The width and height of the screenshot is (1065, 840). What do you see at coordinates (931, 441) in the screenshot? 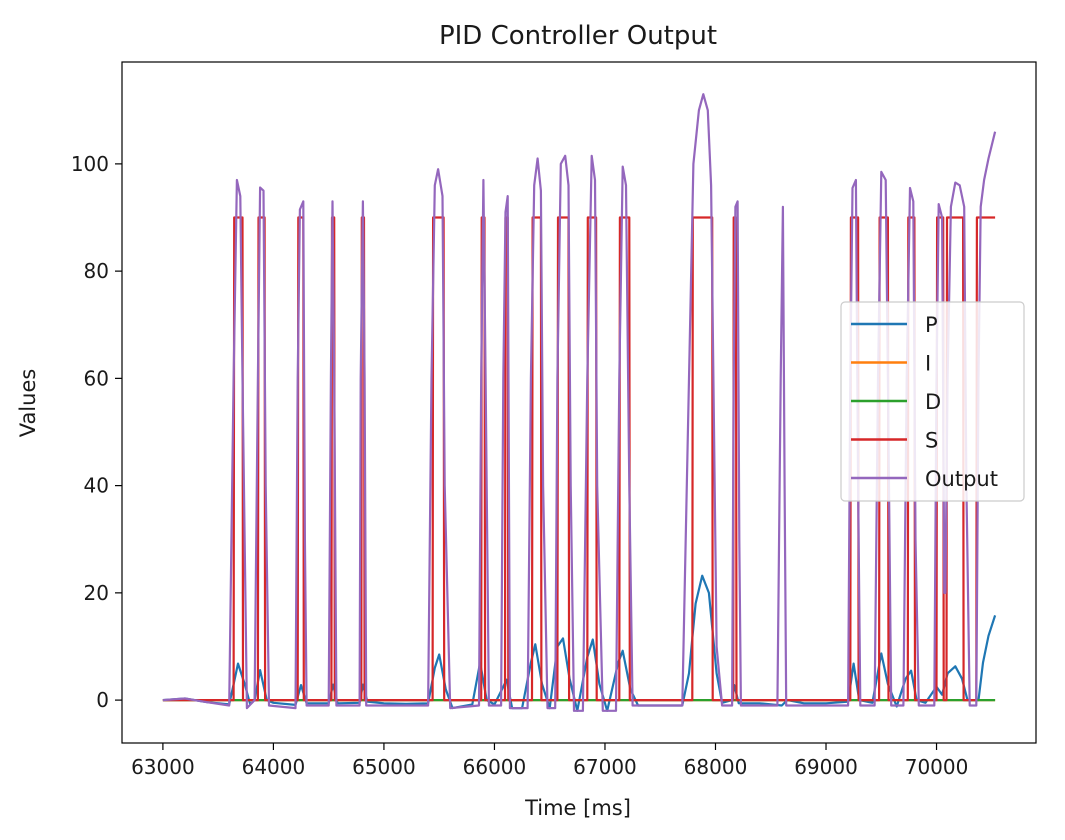
I see `legend-label-s: S` at bounding box center [931, 441].